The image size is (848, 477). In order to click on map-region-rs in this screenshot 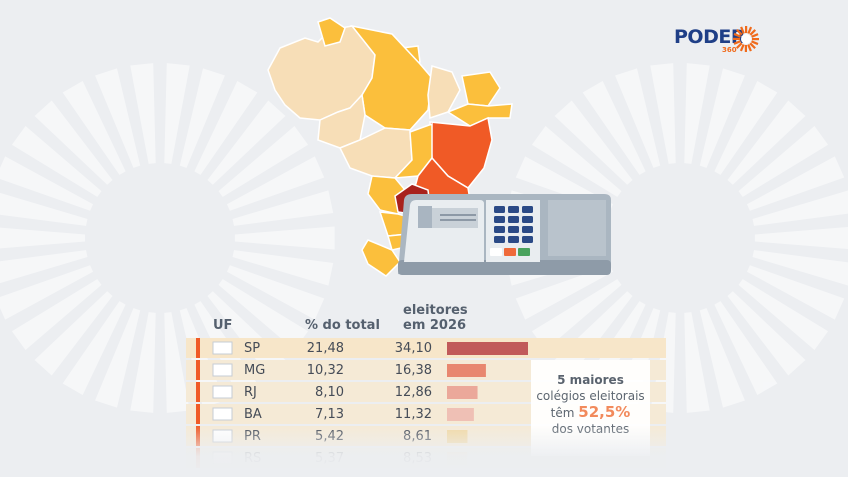, I will do `click(381, 258)`.